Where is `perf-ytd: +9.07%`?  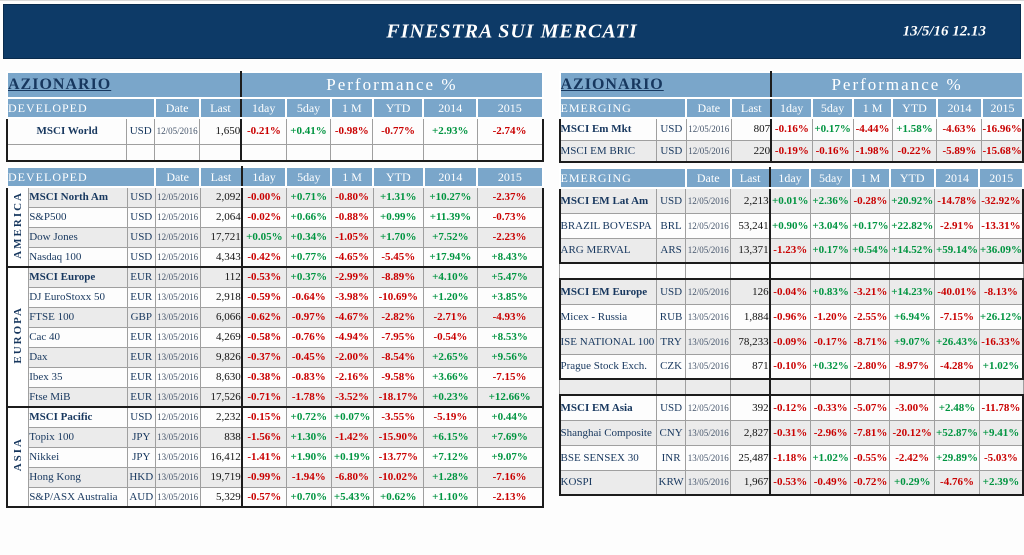
perf-ytd: +9.07% is located at coordinates (912, 341).